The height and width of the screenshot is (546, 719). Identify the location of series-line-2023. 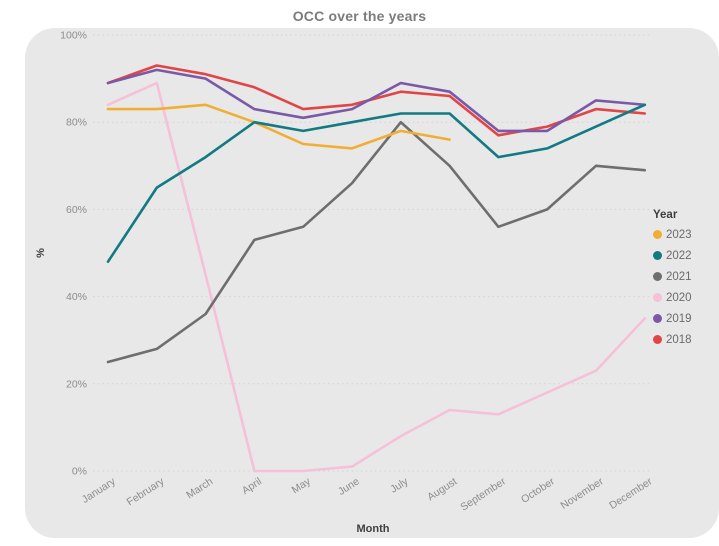
(278, 126).